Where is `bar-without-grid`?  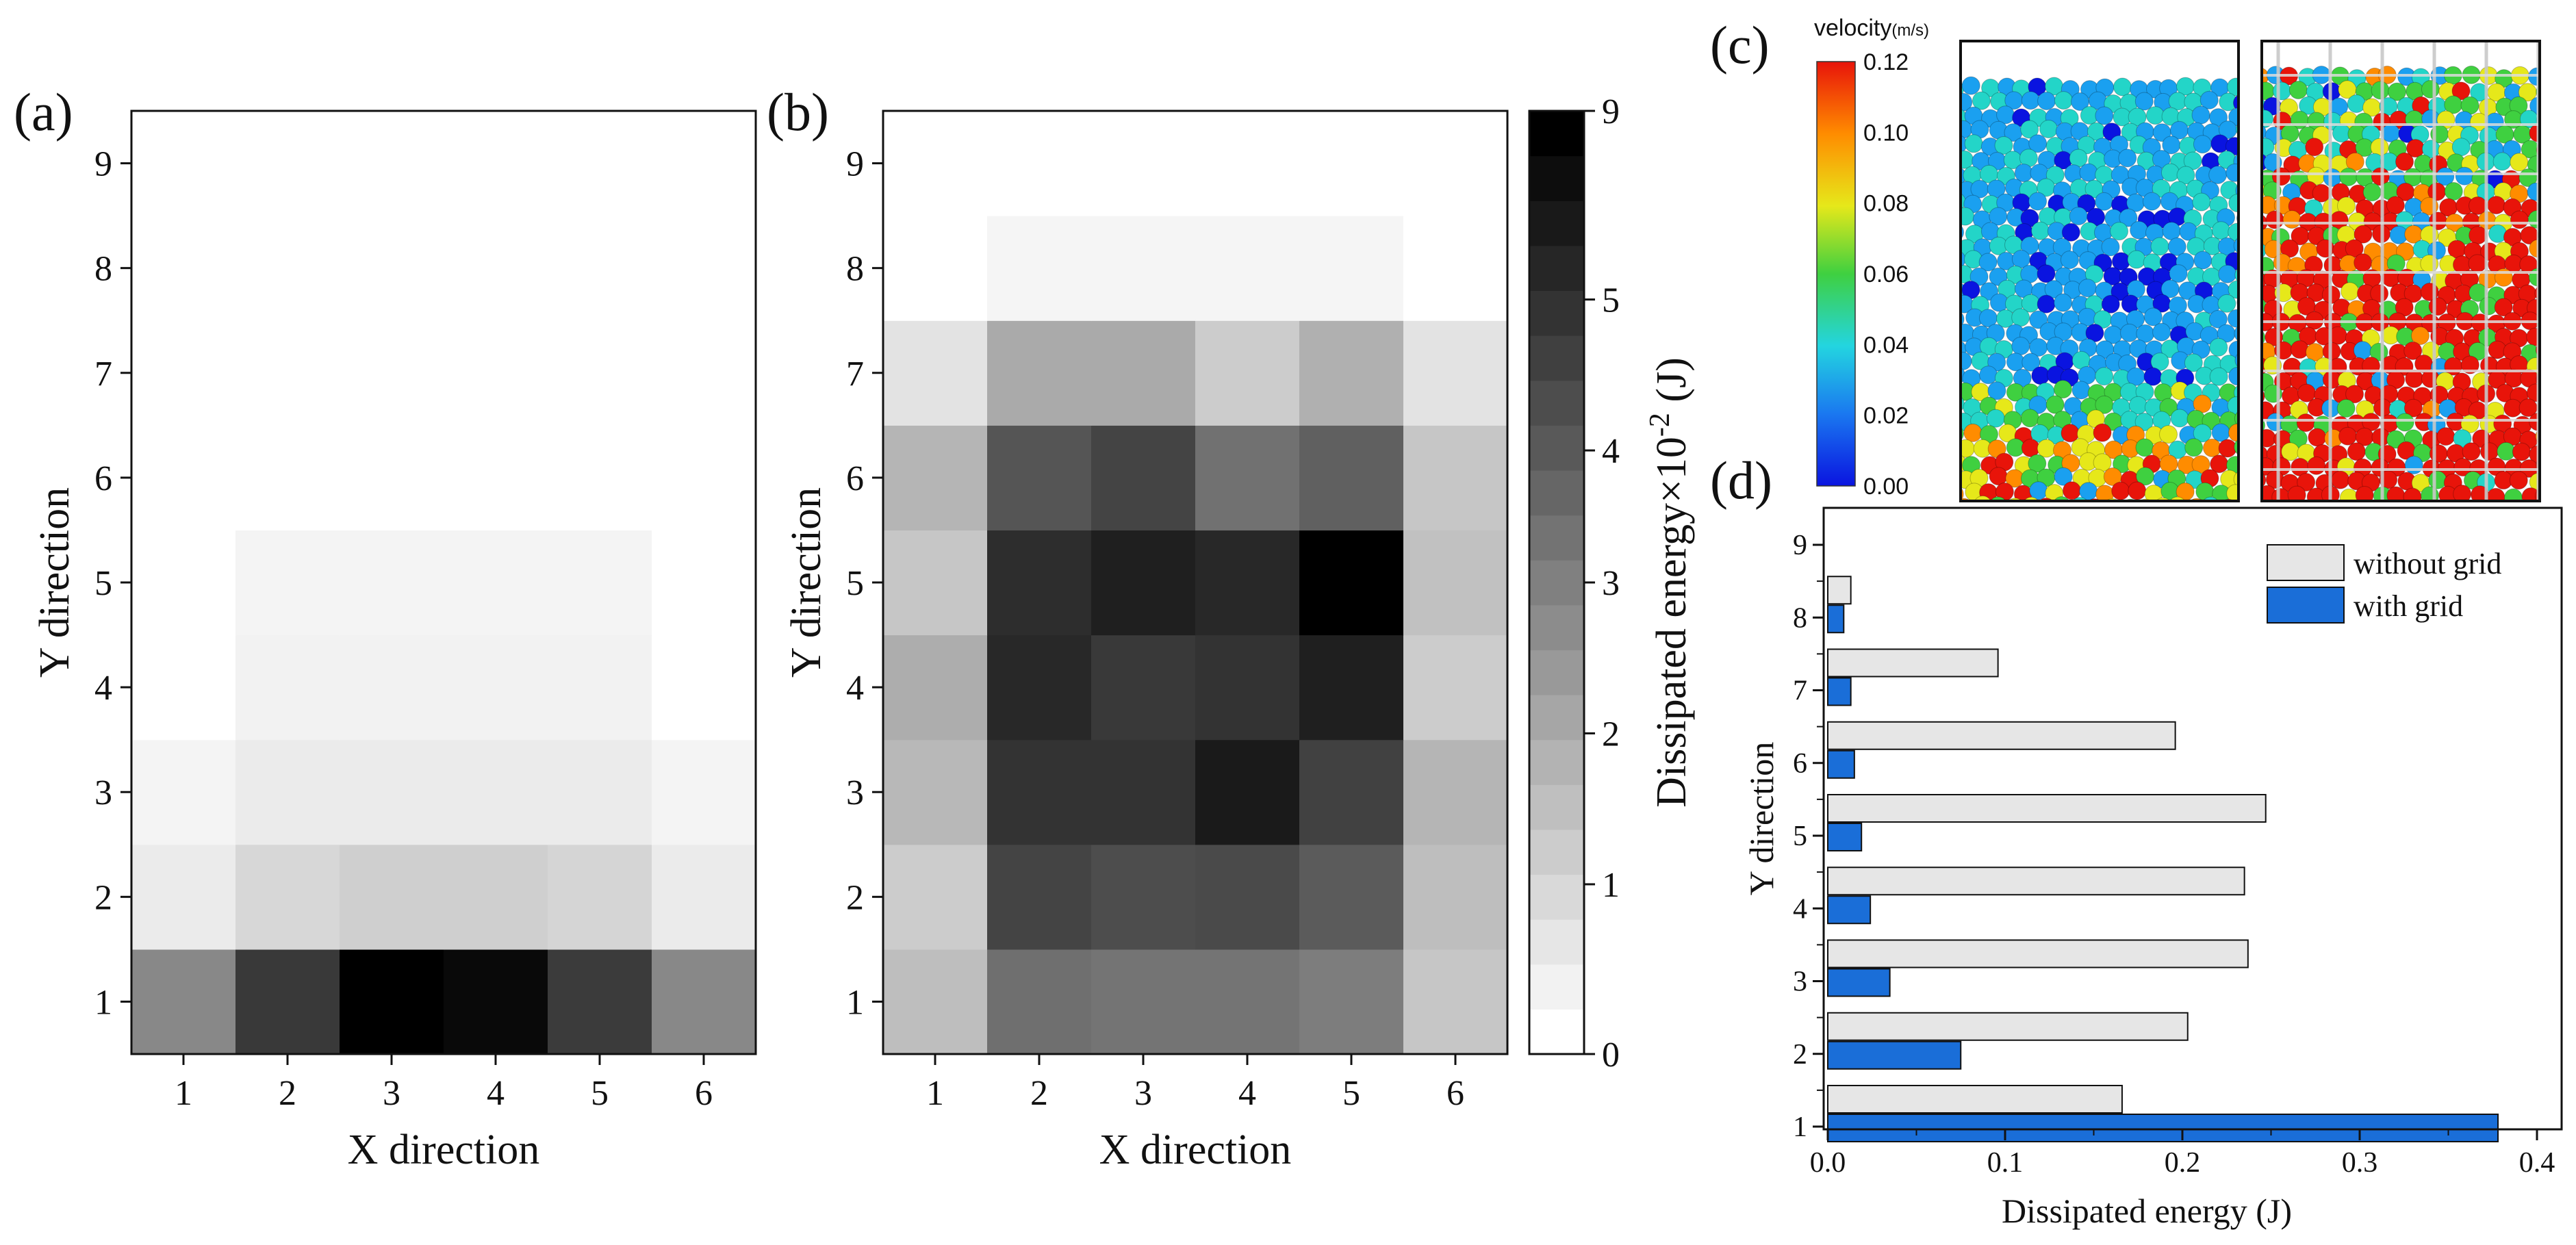 bar-without-grid is located at coordinates (1913, 663).